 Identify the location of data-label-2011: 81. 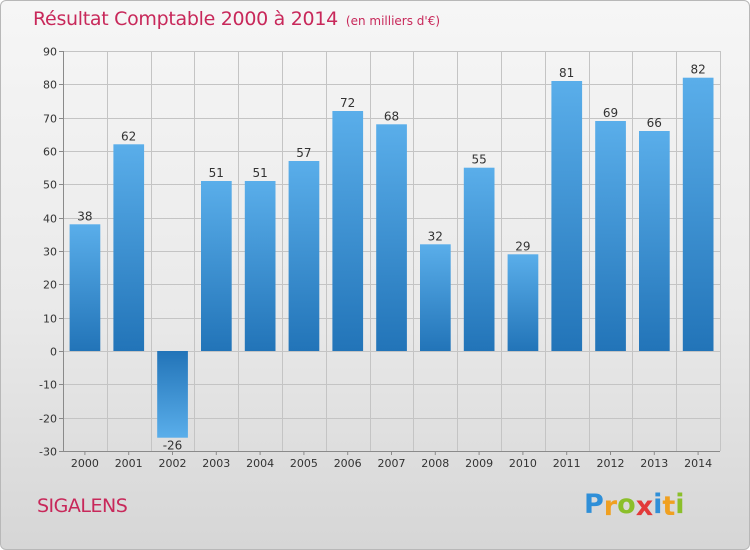
(566, 73).